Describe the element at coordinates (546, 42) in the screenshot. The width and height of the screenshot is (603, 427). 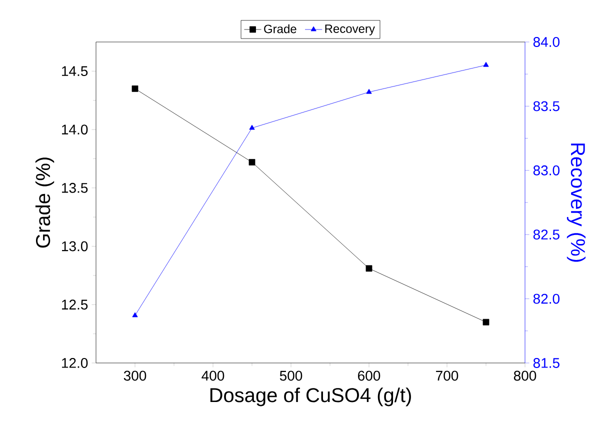
I see `y2-tick-label: 84.0` at that location.